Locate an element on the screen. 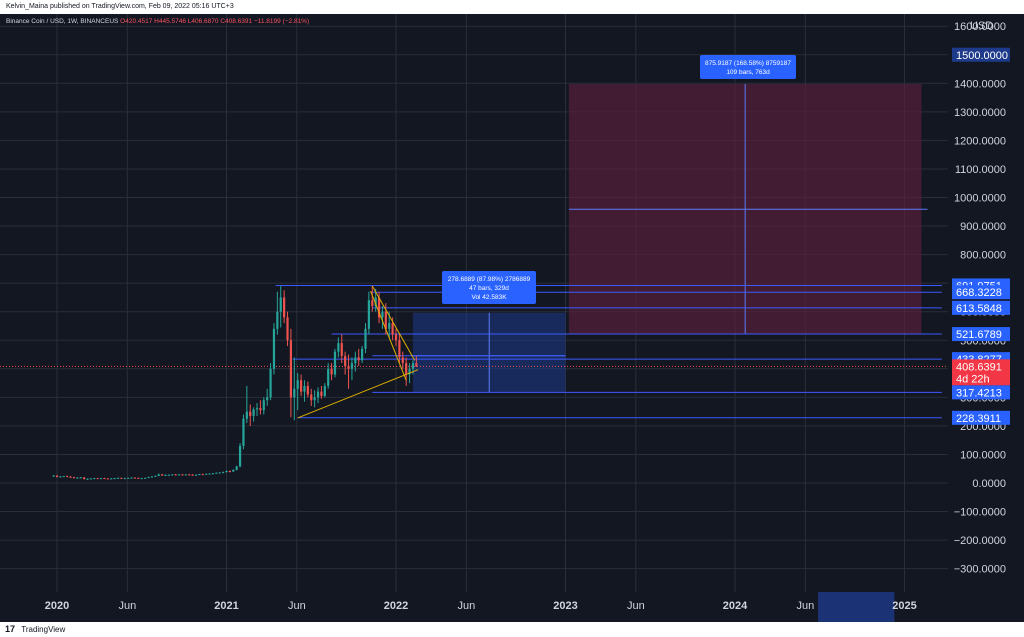 Image resolution: width=1024 pixels, height=637 pixels. price-label: 668.3228 is located at coordinates (981, 292).